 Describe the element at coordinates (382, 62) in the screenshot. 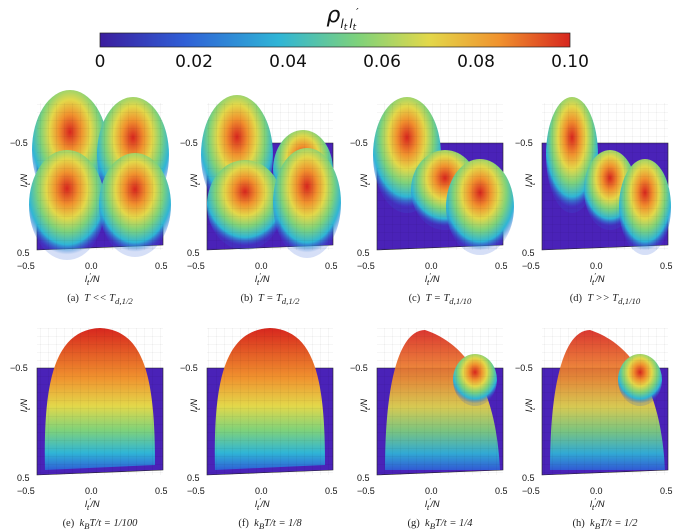

I see `colorbar-tick-label: 0.06` at that location.